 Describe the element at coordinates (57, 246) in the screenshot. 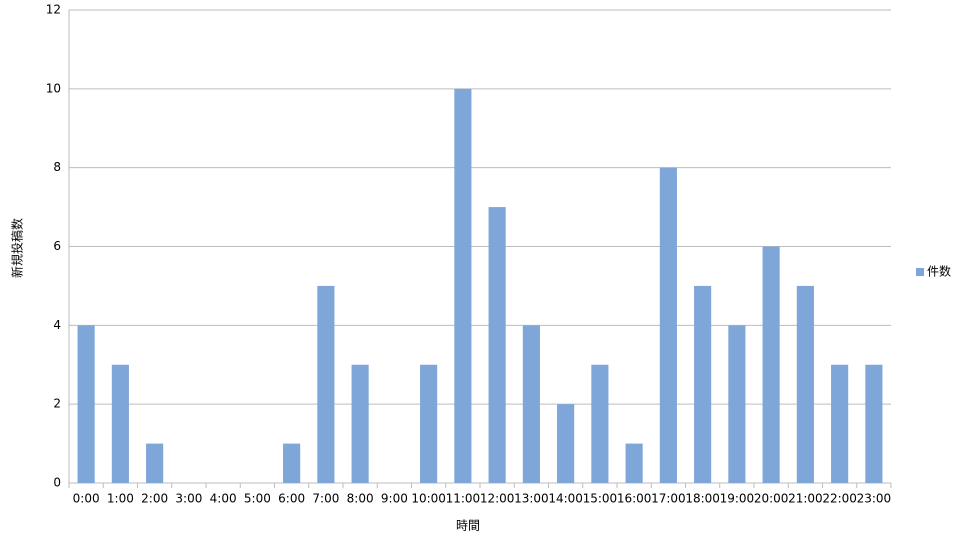

I see `y-tick-label: 6` at that location.